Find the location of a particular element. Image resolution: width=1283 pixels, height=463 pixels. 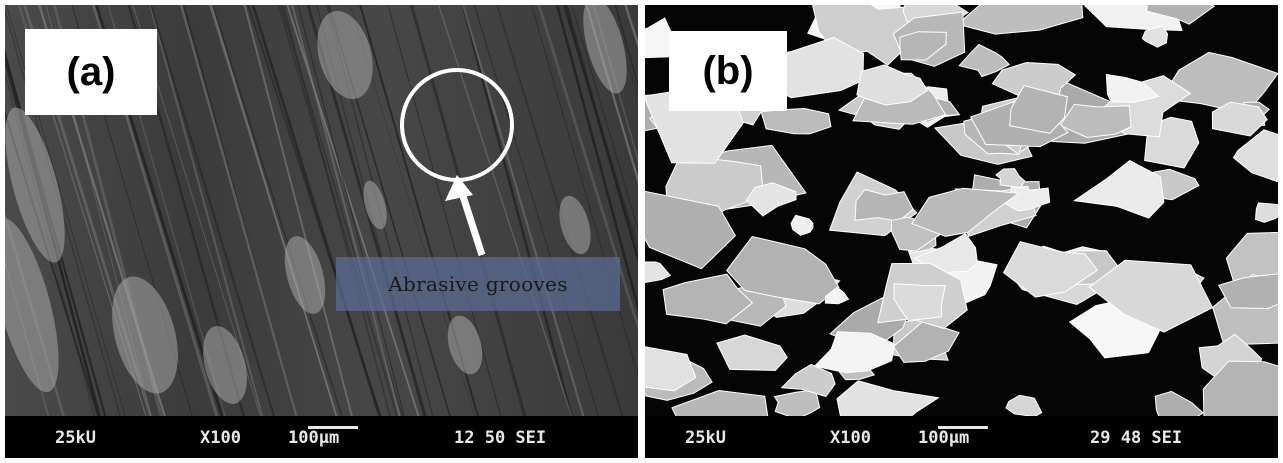

arrow-shaft is located at coordinates (471, 222).